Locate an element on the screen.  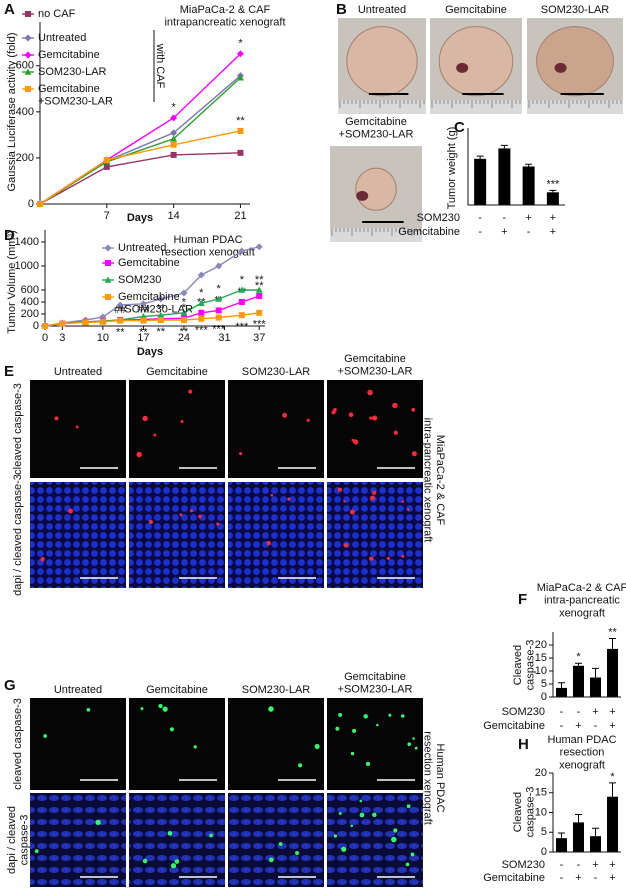
x-tick-label: 17 is located at coordinates (143, 338).